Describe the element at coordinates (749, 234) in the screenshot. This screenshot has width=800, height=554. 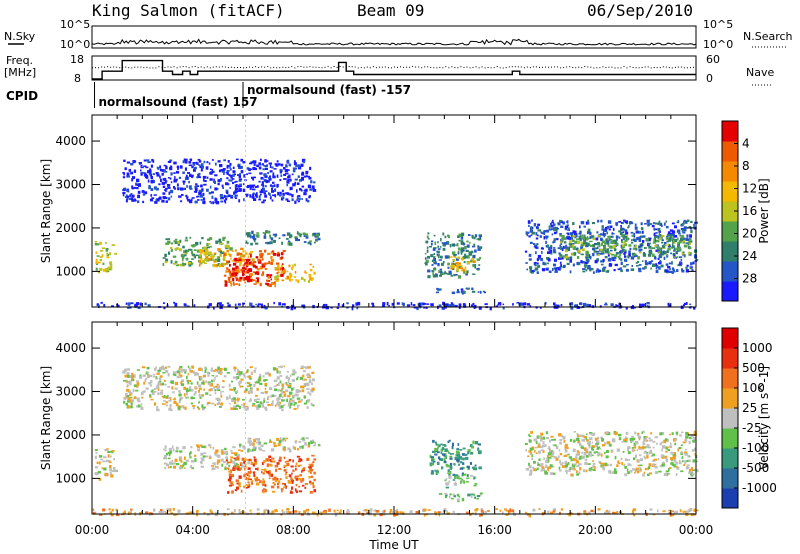
I see `colorbar-tick-label: 20` at that location.